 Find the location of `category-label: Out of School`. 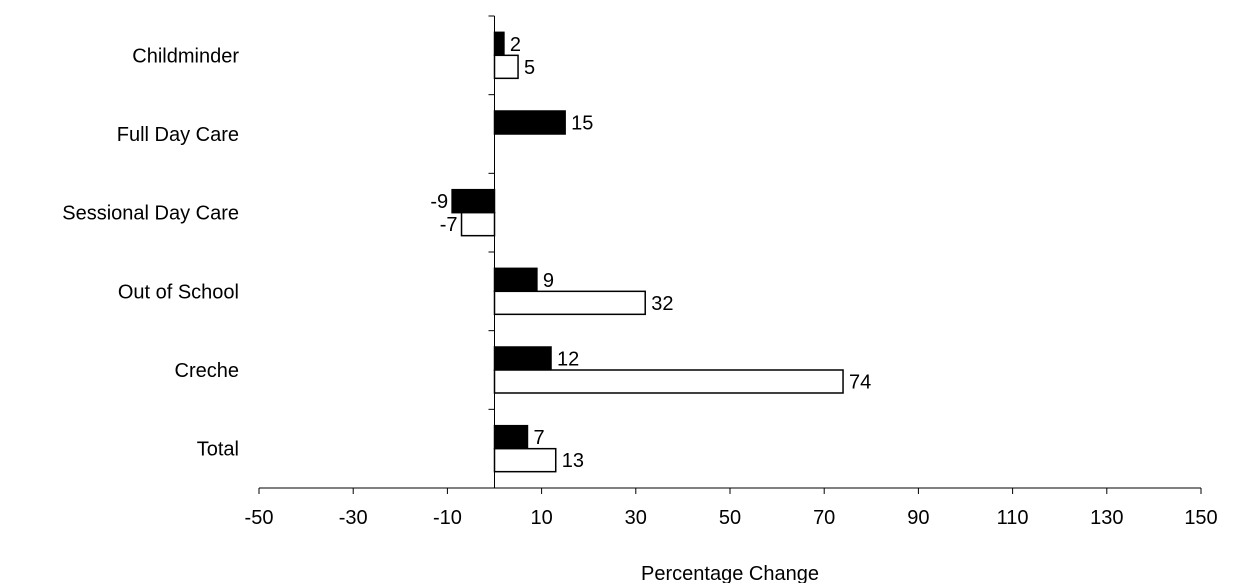

category-label: Out of School is located at coordinates (178, 292).